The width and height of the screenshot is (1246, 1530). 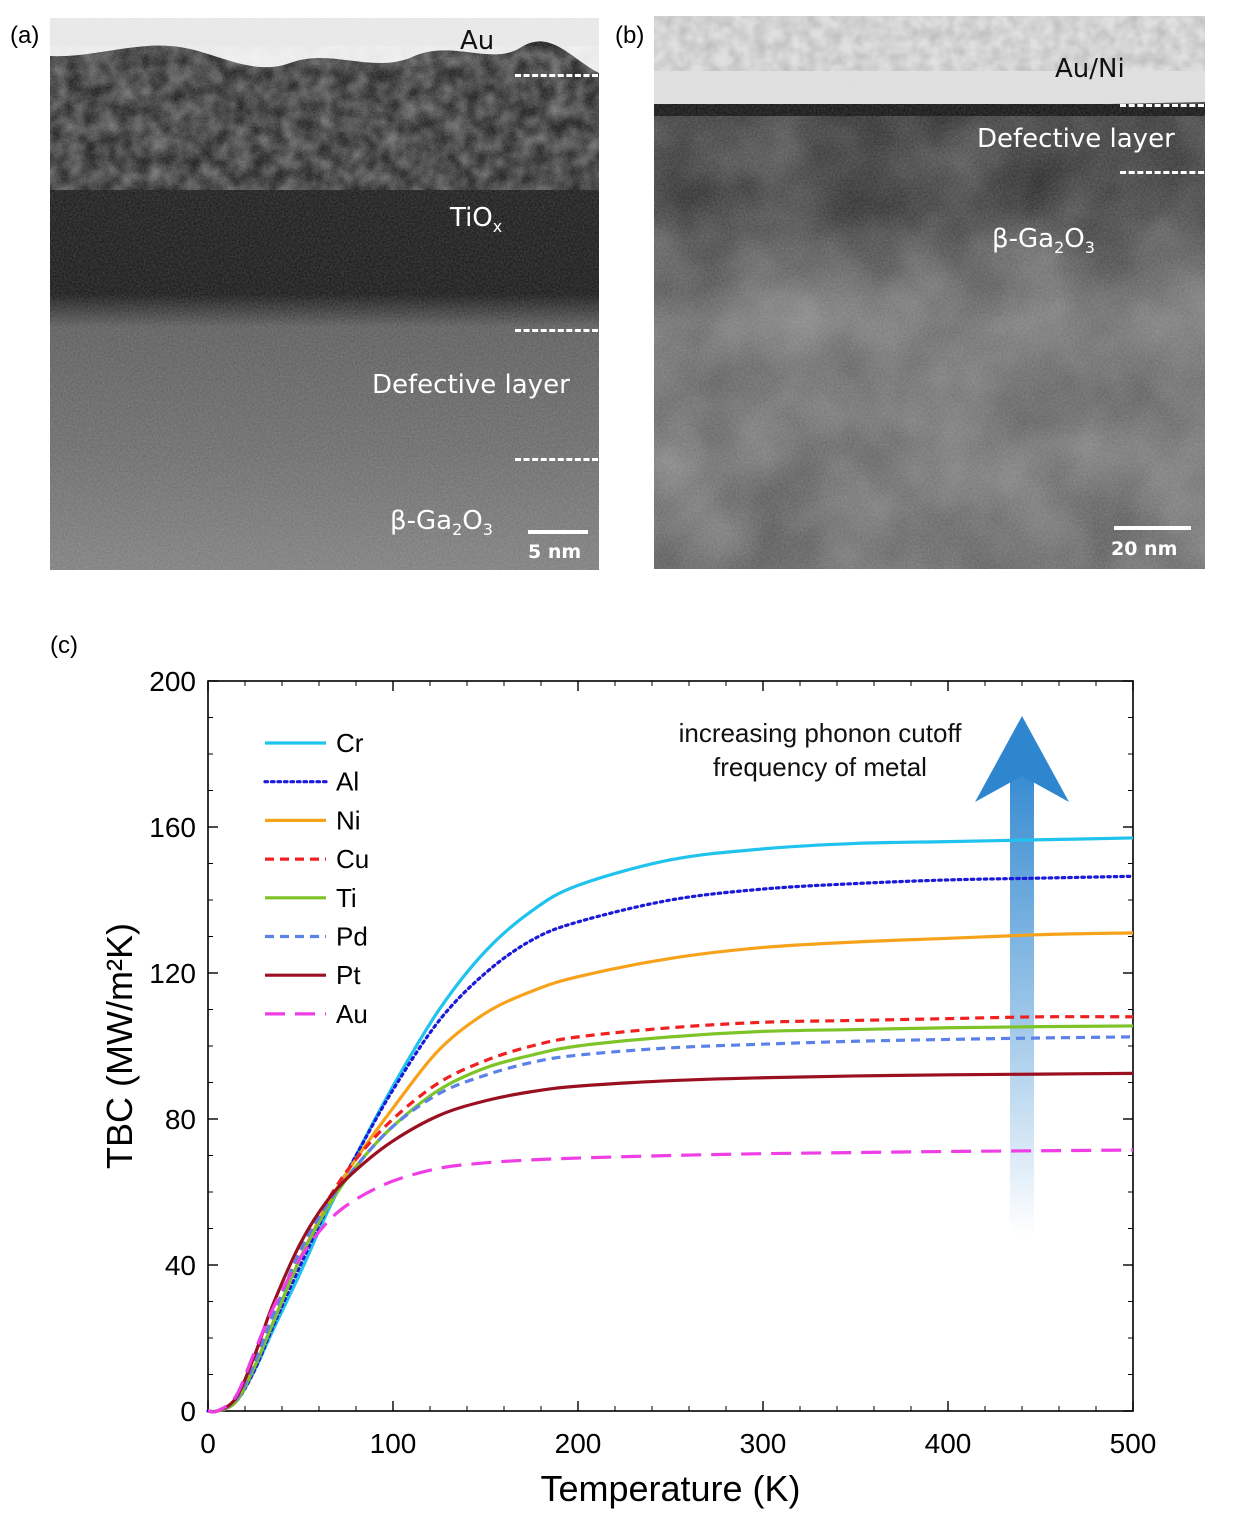 What do you see at coordinates (476, 220) in the screenshot?
I see `label-tiox: TiOx` at bounding box center [476, 220].